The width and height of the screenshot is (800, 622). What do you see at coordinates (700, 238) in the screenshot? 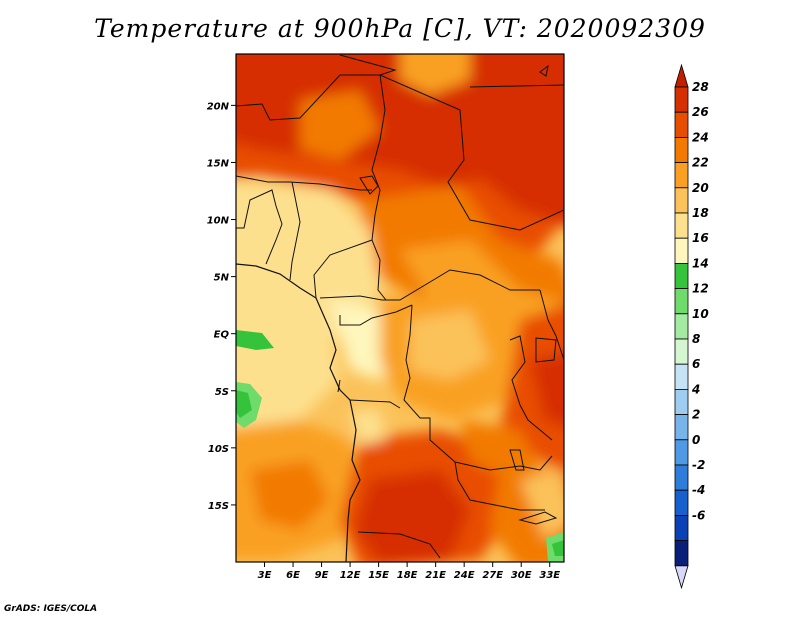
I see `colorbar-label: 16` at bounding box center [700, 238].